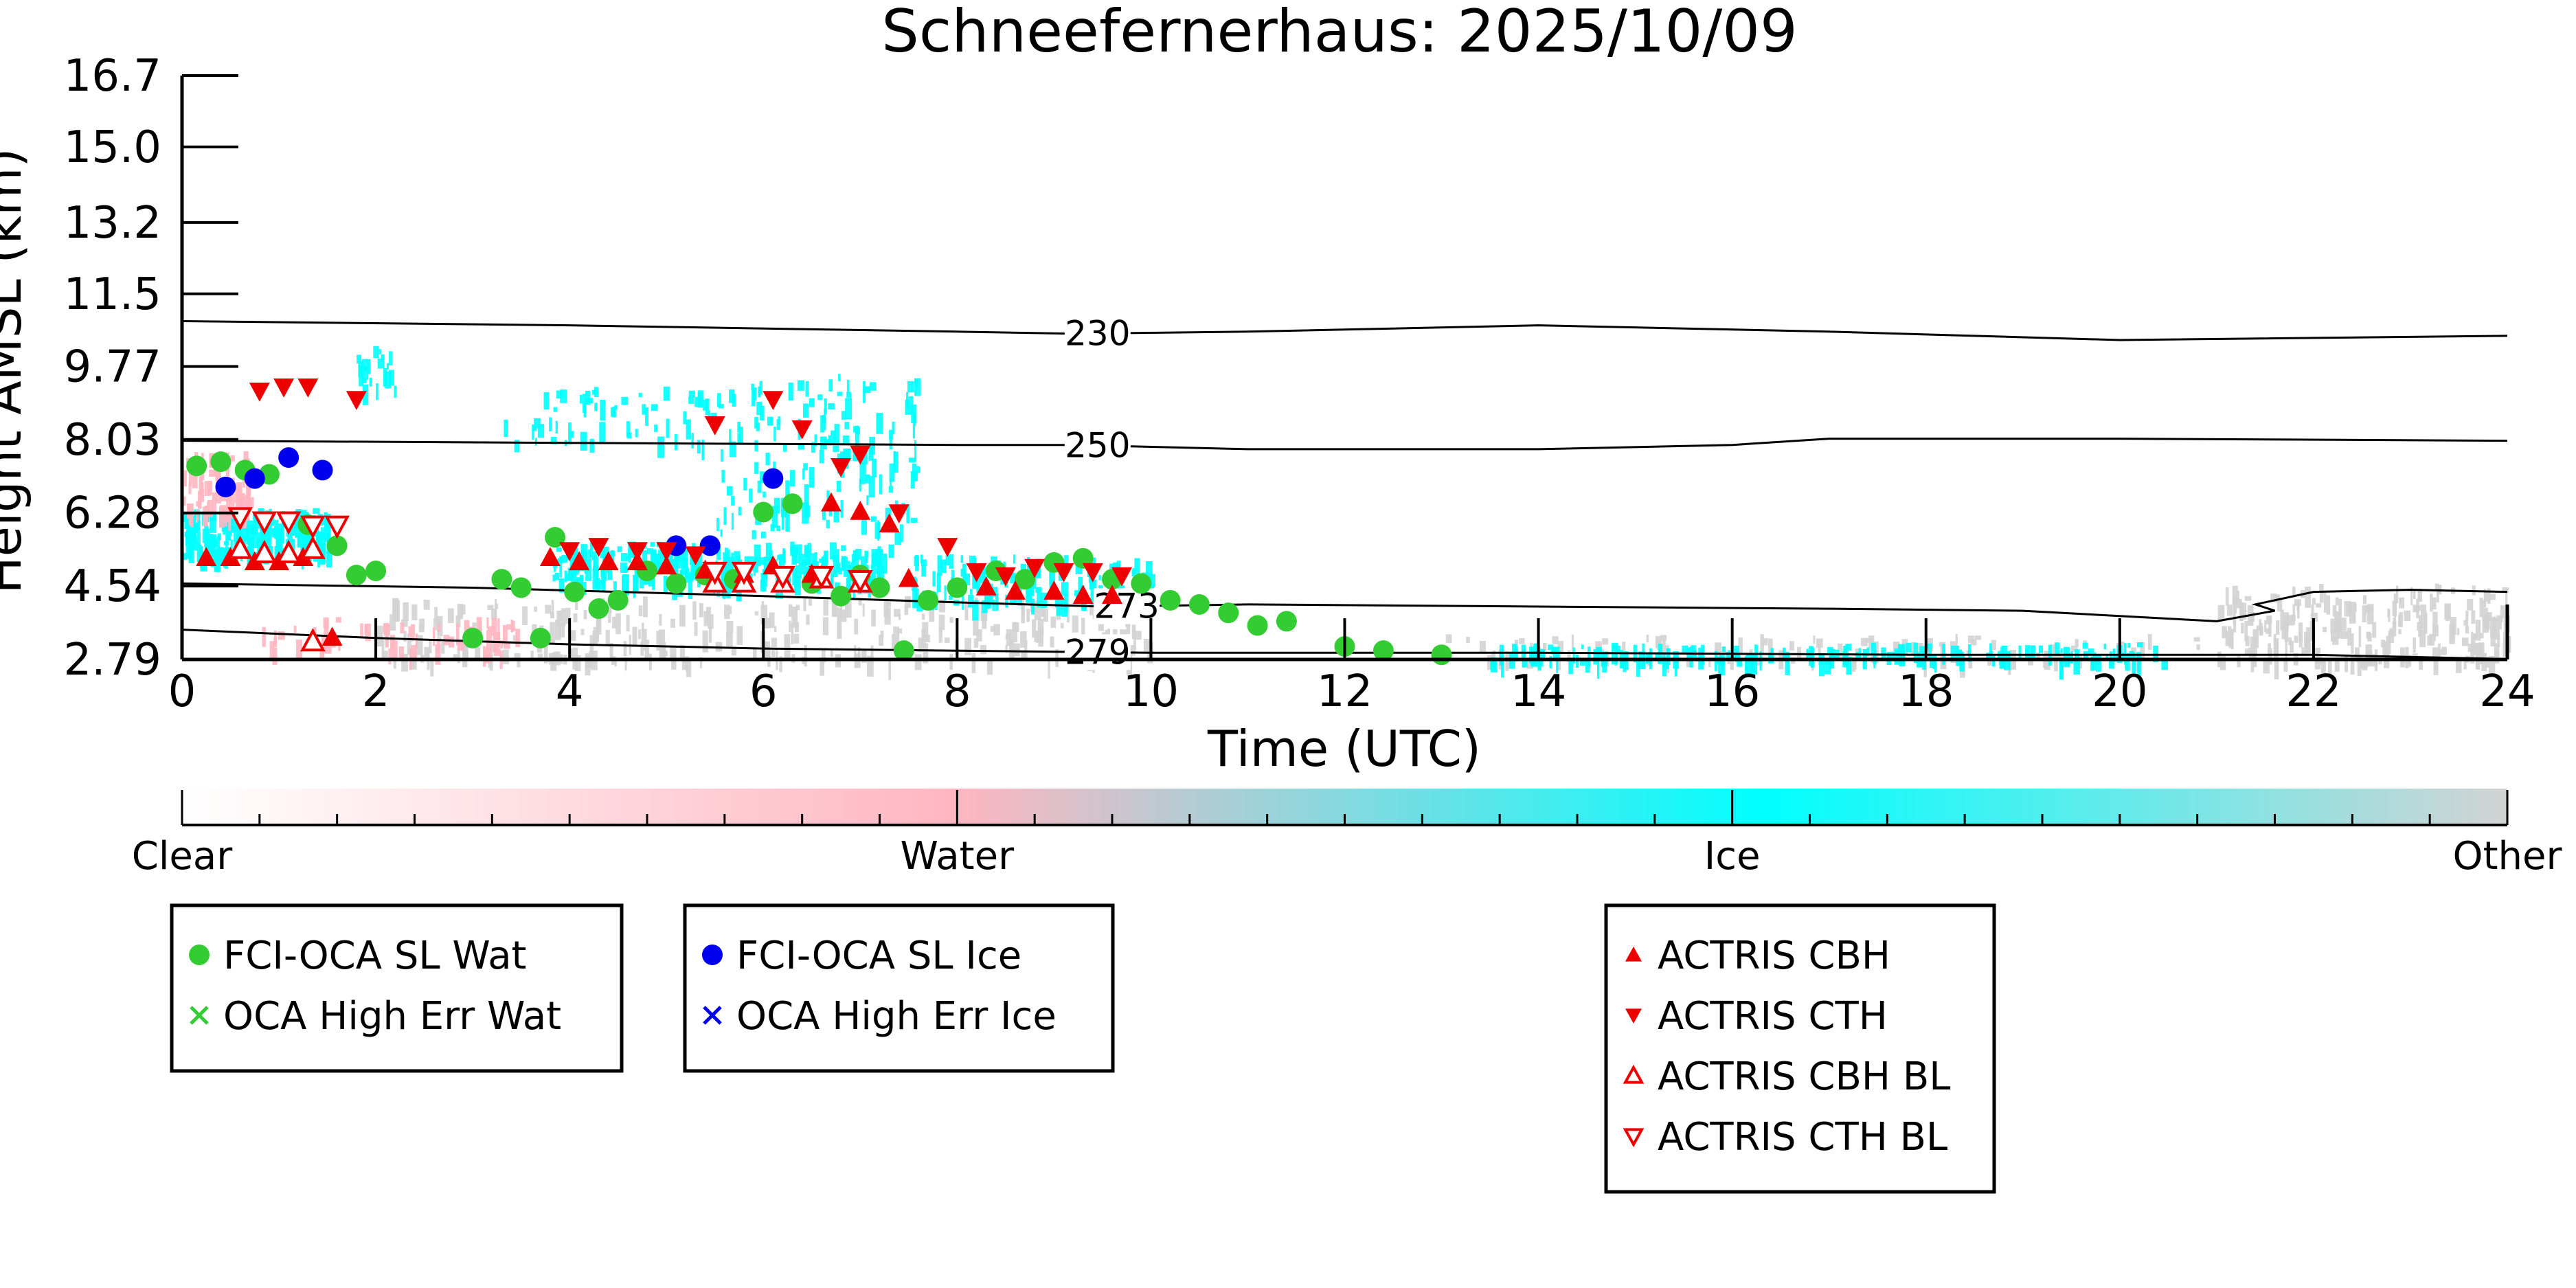 The height and width of the screenshot is (1288, 2576). I want to click on x-tick-label: 24, so click(2507, 691).